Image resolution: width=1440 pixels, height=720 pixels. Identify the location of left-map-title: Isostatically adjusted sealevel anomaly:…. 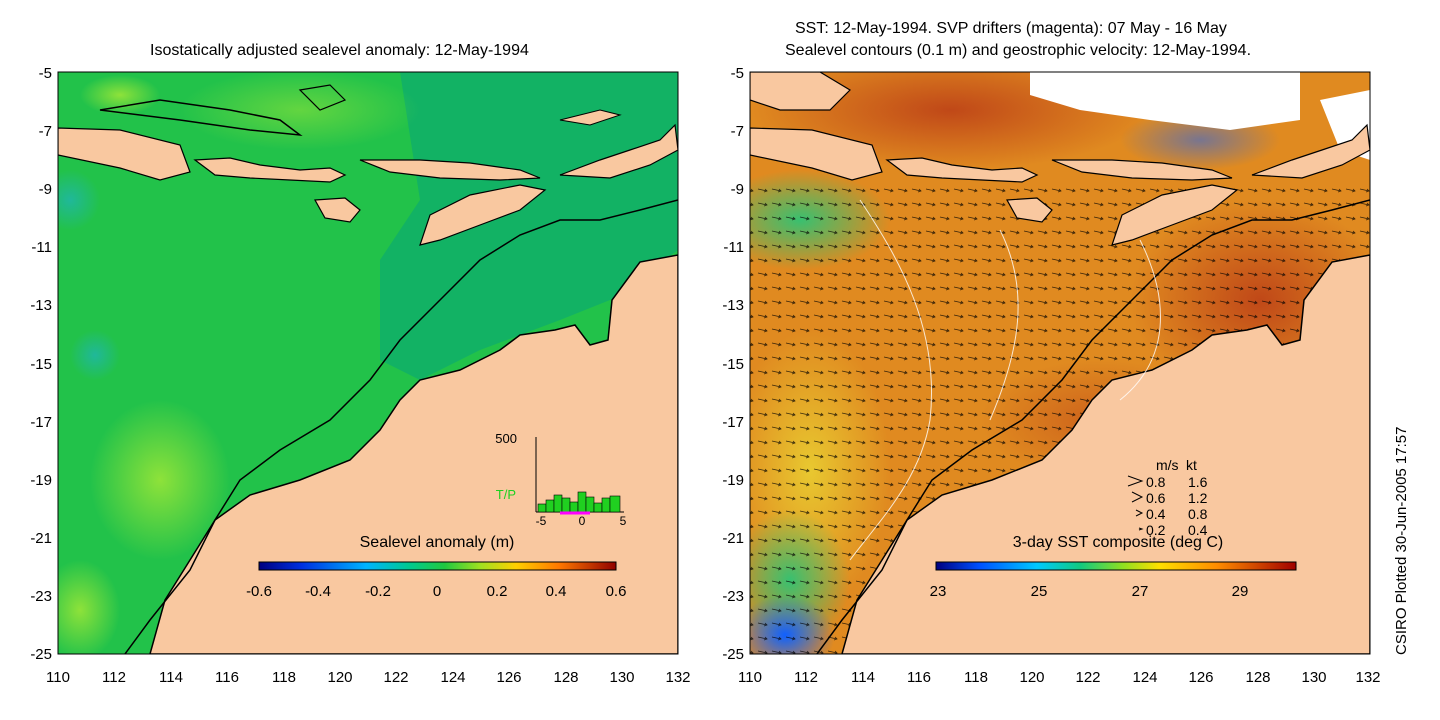
(339, 50).